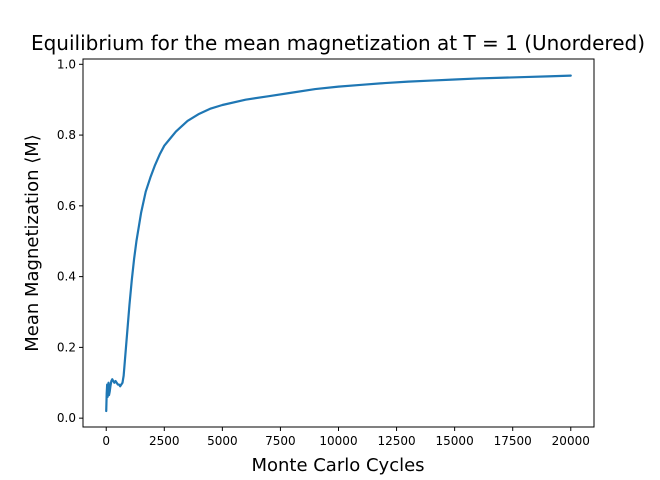 This screenshot has width=660, height=480. What do you see at coordinates (396, 441) in the screenshot?
I see `x-tick-label-5: 12500` at bounding box center [396, 441].